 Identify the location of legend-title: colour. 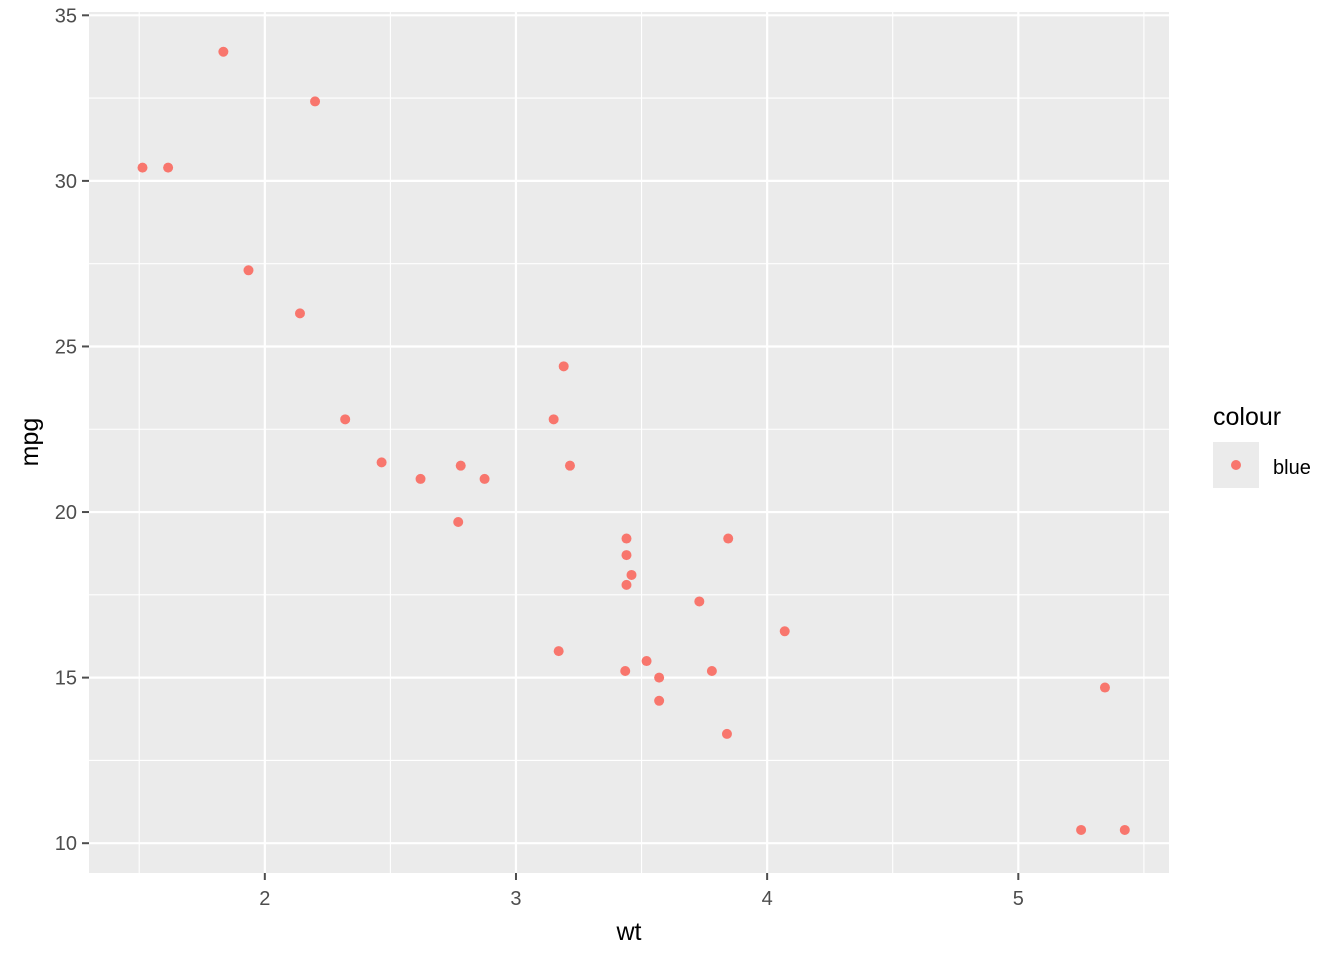
(1247, 417).